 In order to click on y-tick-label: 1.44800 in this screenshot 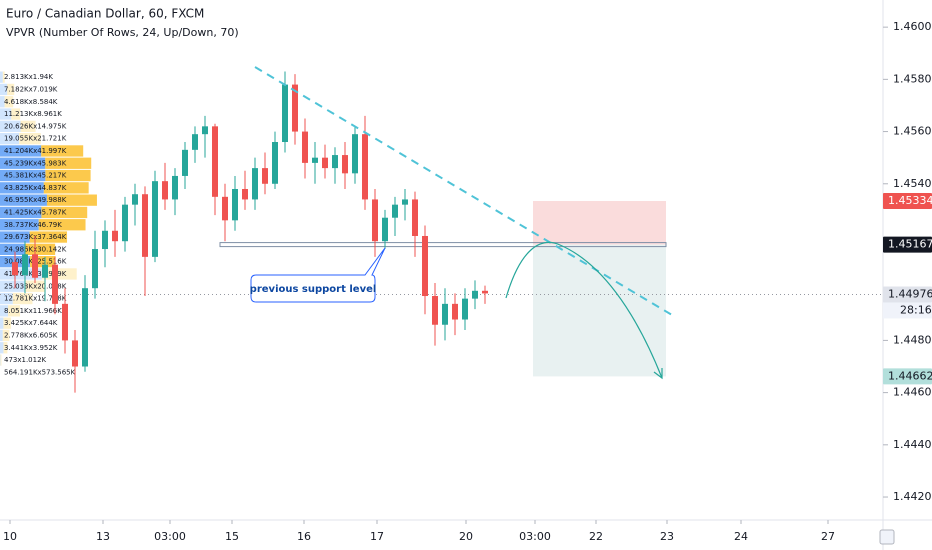, I will do `click(912, 339)`.